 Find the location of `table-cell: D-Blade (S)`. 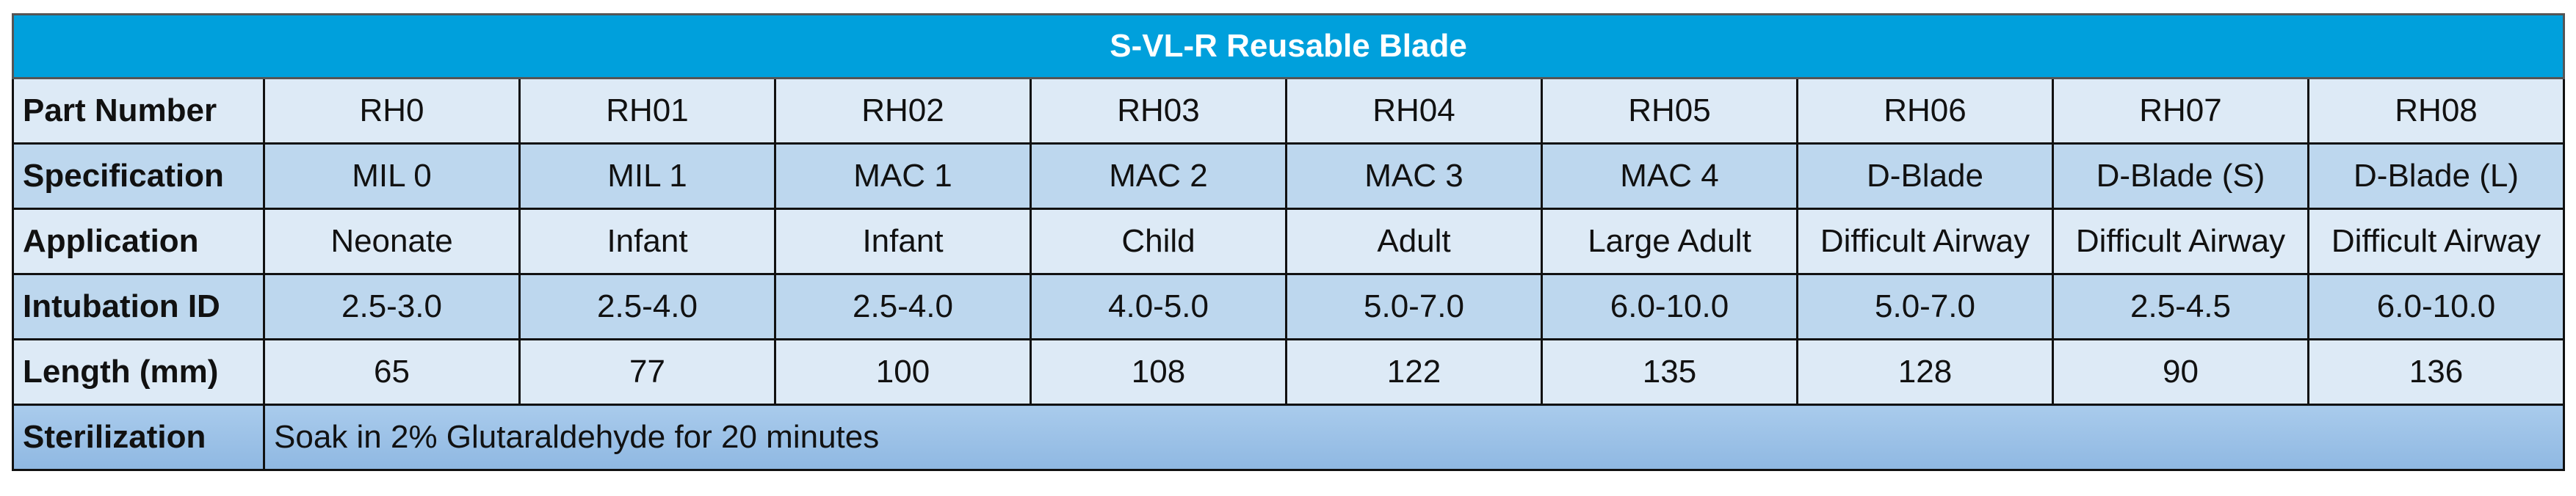

table-cell: D-Blade (S) is located at coordinates (2180, 176).